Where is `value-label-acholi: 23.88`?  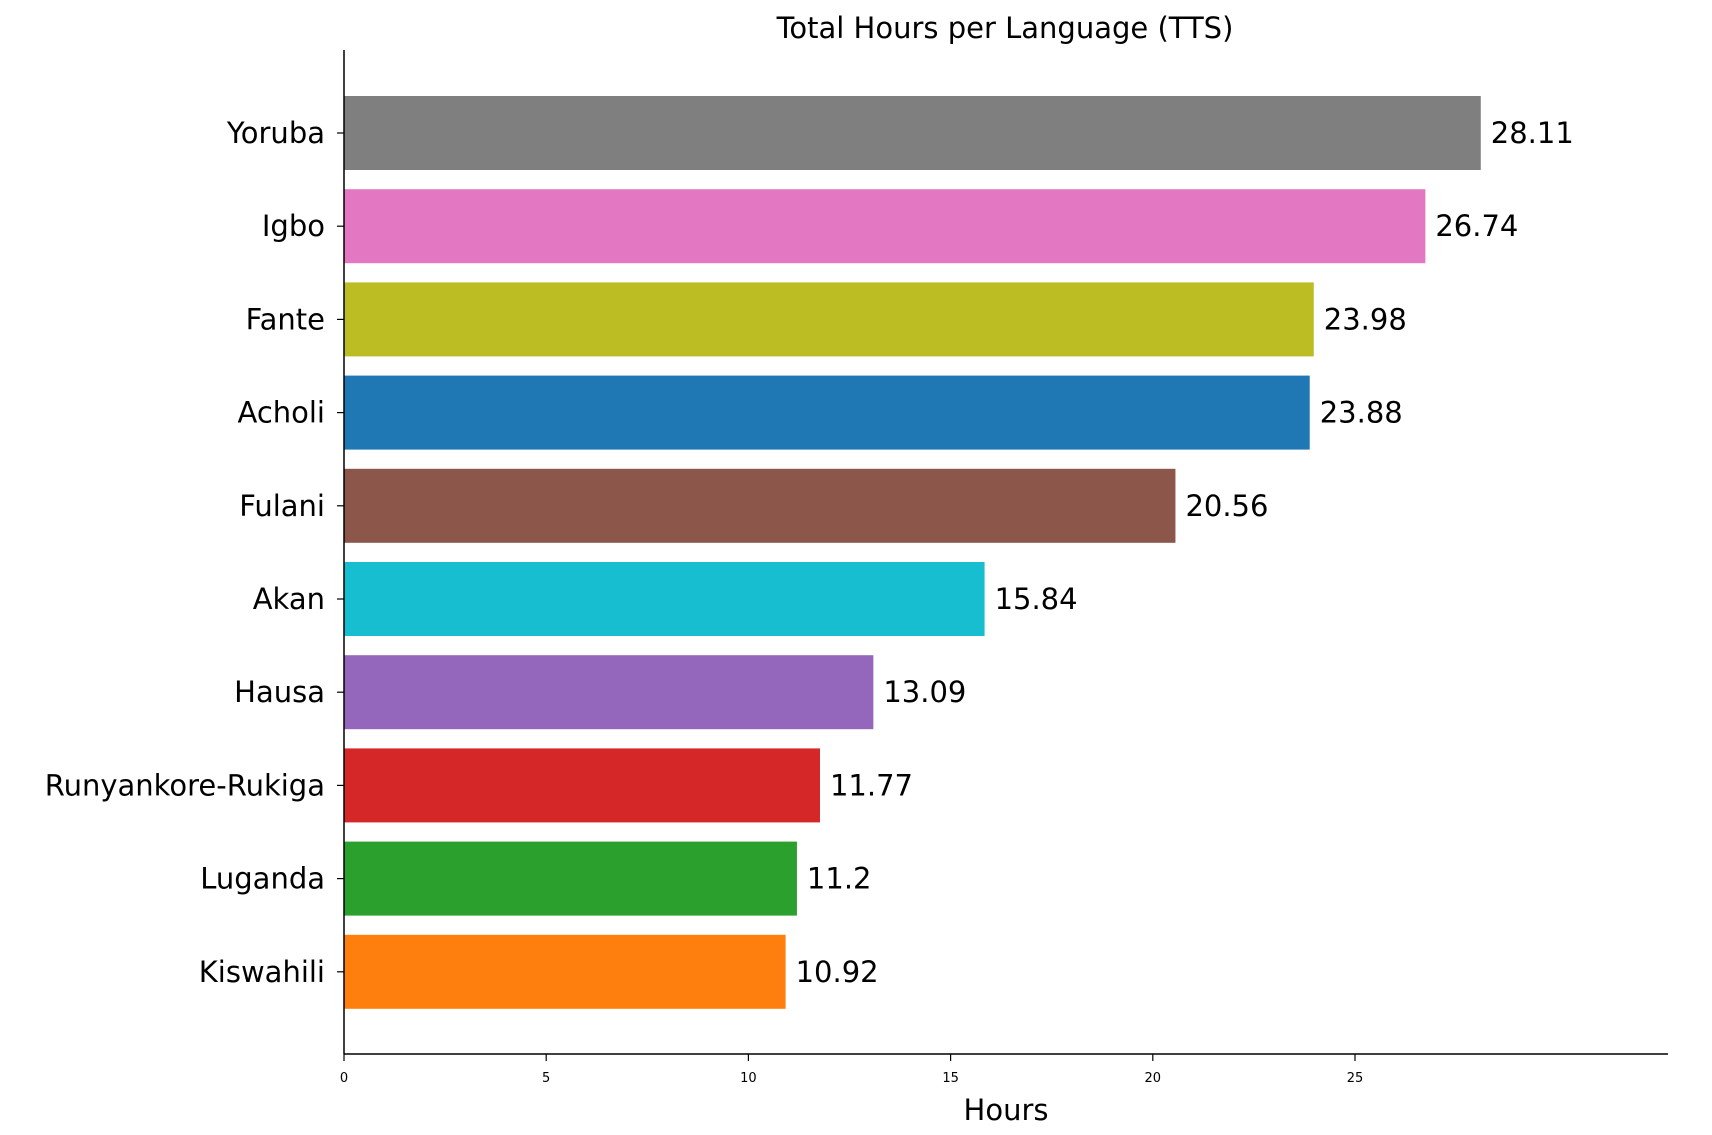
value-label-acholi: 23.88 is located at coordinates (1361, 413).